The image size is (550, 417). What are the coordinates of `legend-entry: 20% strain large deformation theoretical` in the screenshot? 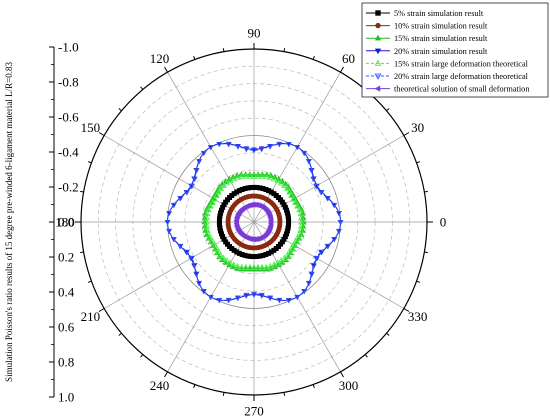 It's located at (447, 76).